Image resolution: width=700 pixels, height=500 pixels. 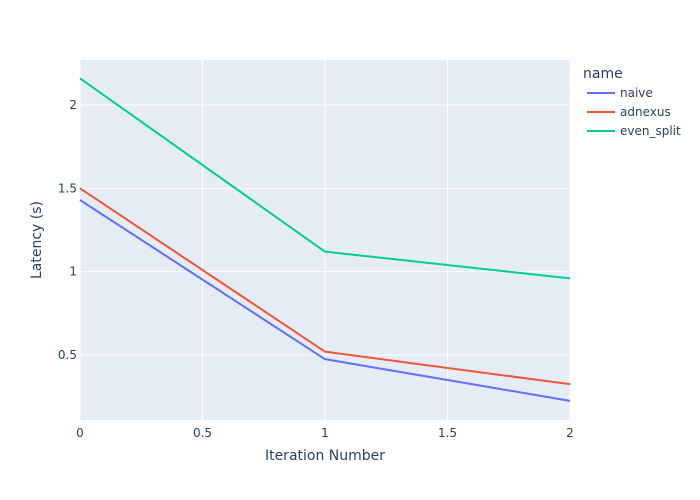 I want to click on legend-item-naive: naive, so click(x=636, y=93).